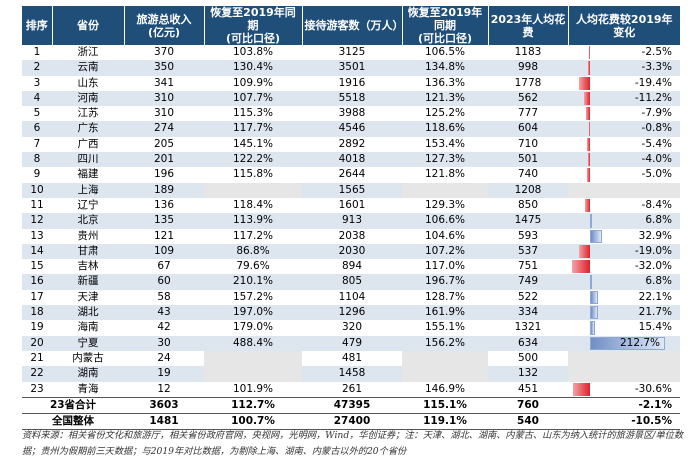 The width and height of the screenshot is (700, 465). What do you see at coordinates (624, 343) in the screenshot?
I see `spend-change-cell: 212.7%` at bounding box center [624, 343].